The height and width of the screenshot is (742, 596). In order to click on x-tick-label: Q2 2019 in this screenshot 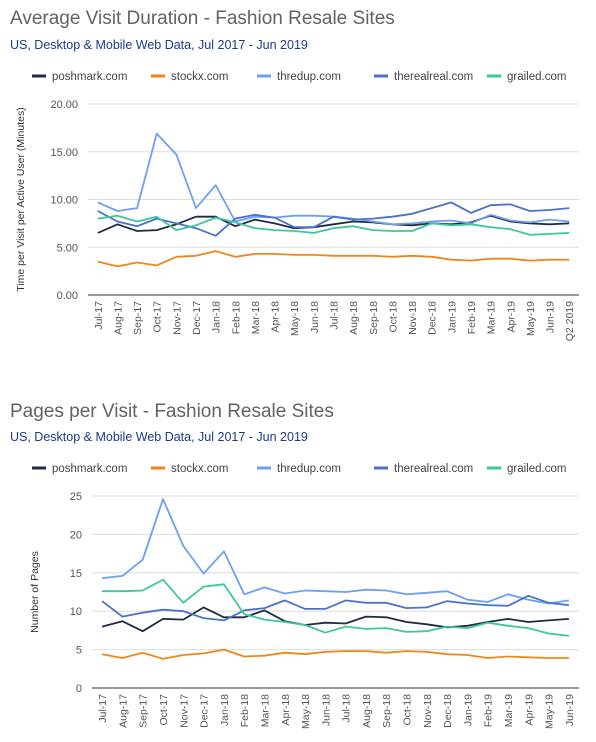, I will do `click(570, 321)`.